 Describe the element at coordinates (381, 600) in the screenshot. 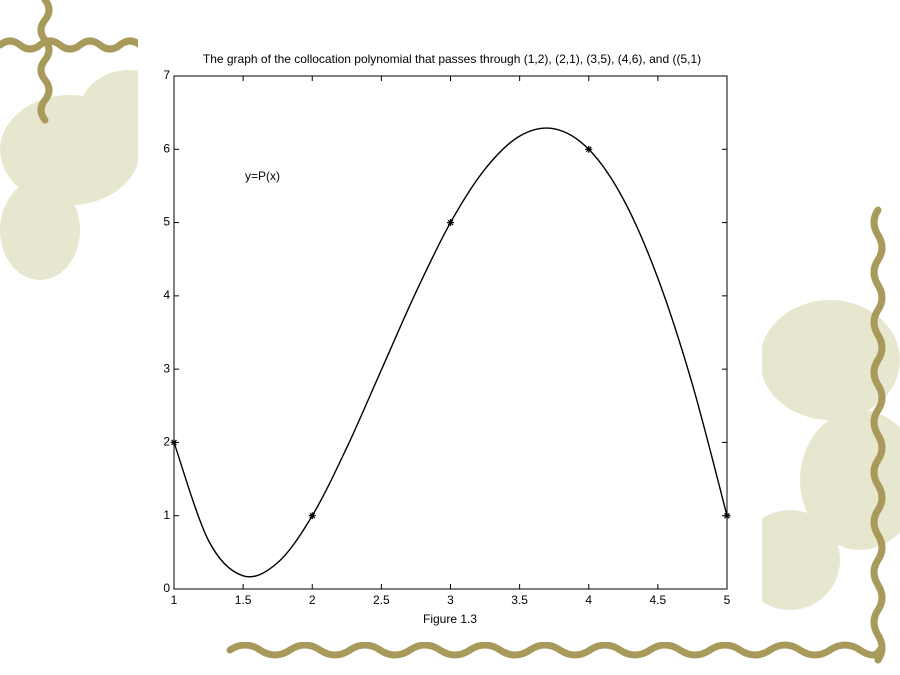

I see `x-tick-label: 2.5` at that location.